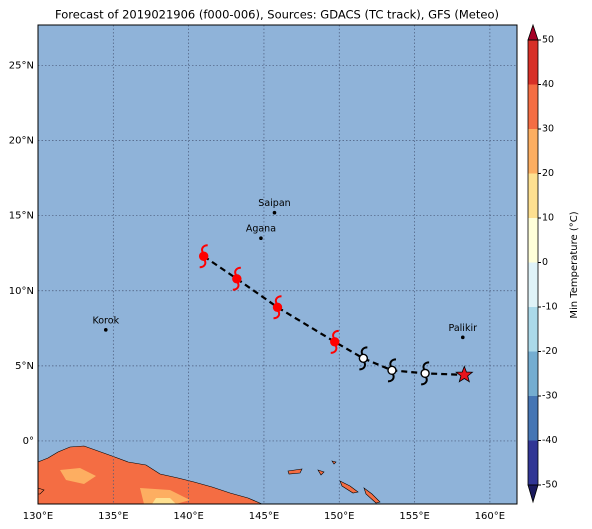 The width and height of the screenshot is (592, 529). What do you see at coordinates (24, 366) in the screenshot?
I see `y-tick-label: 5°N` at bounding box center [24, 366].